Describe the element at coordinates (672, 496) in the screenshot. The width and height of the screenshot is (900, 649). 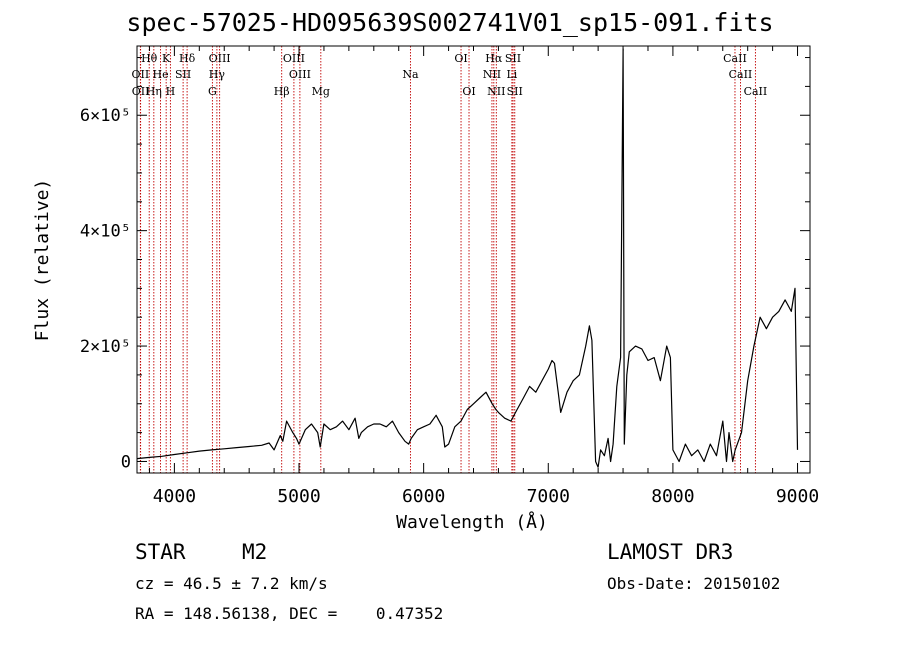
I see `x-tick-label: 8000` at that location.